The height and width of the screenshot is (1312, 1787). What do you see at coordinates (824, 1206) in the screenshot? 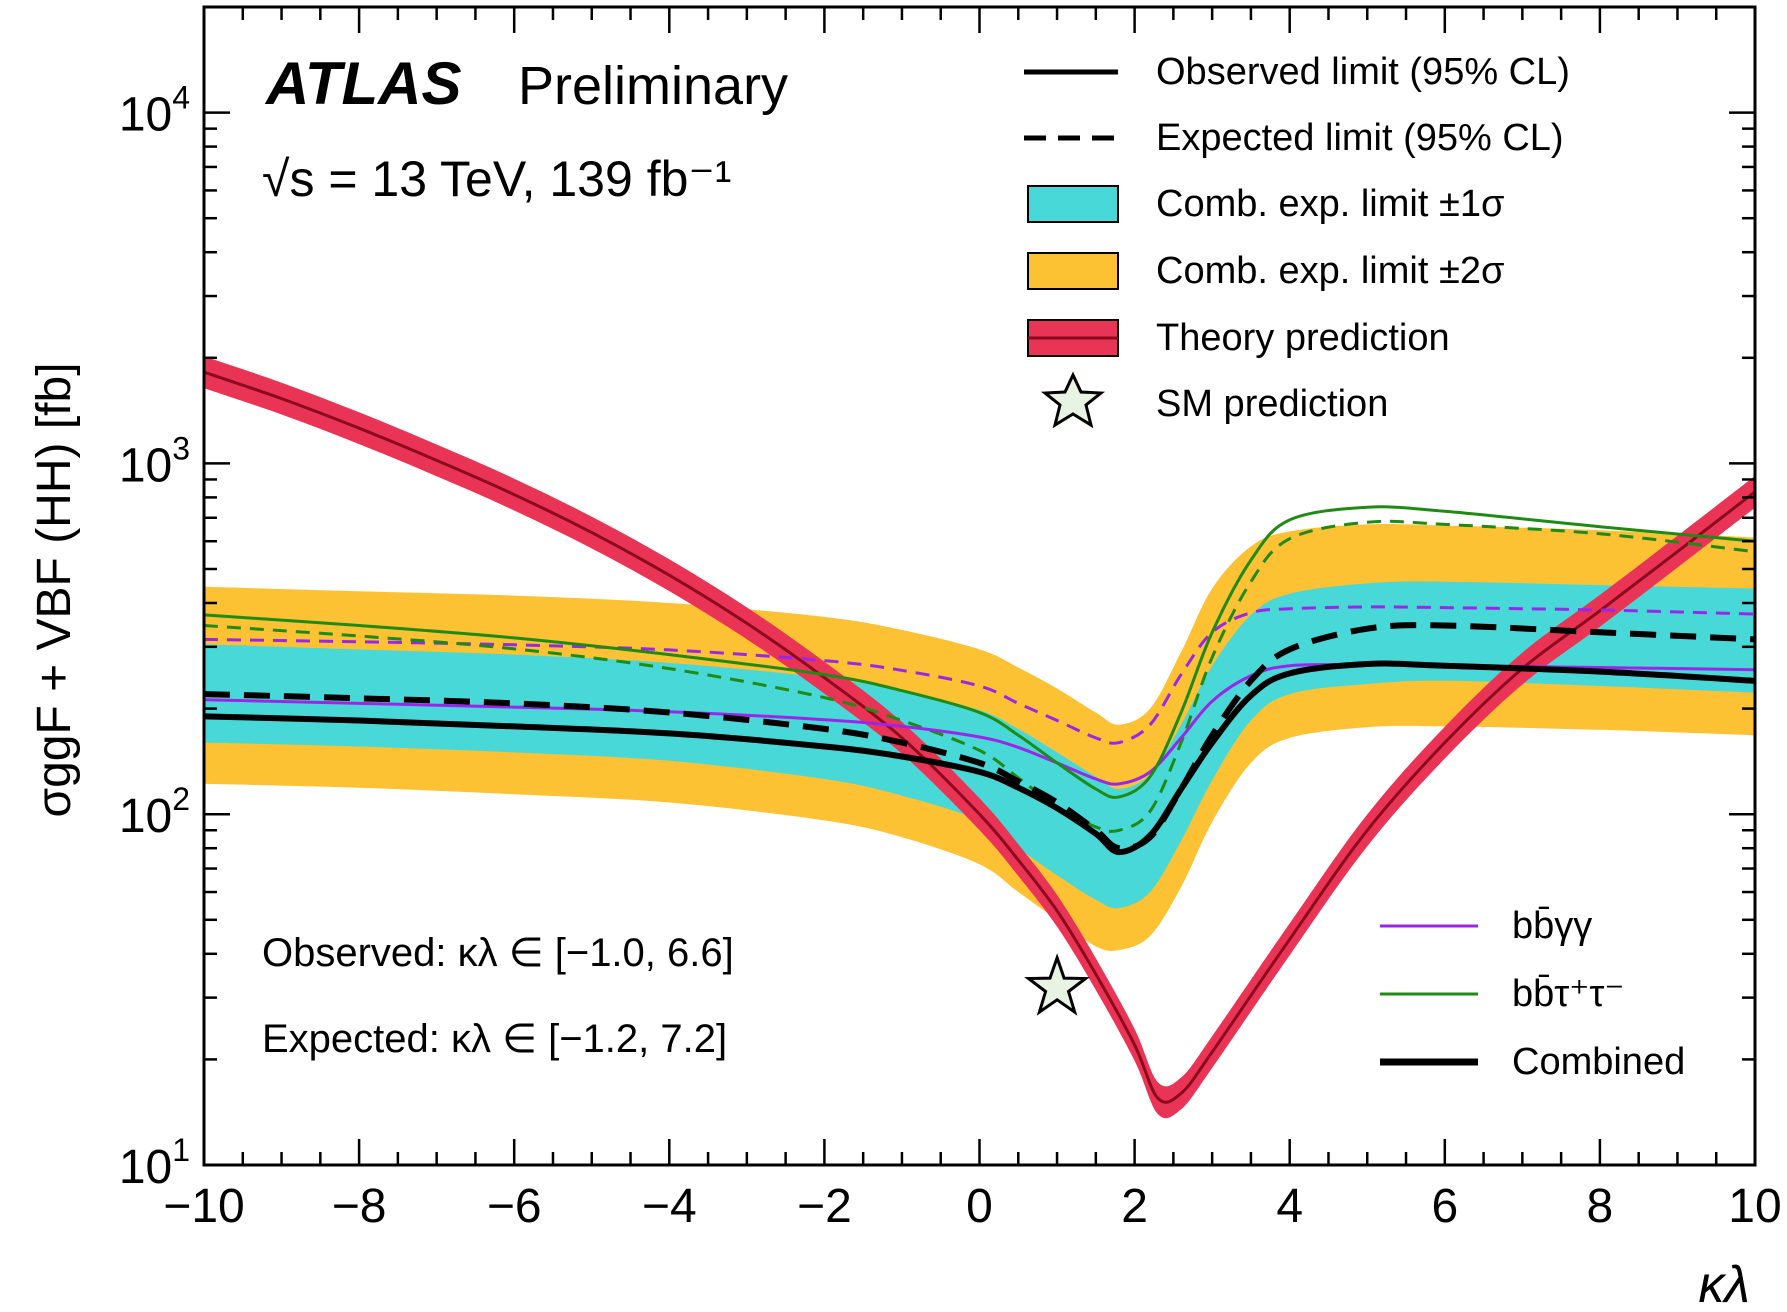
I see `x-tick-label: −2` at bounding box center [824, 1206].